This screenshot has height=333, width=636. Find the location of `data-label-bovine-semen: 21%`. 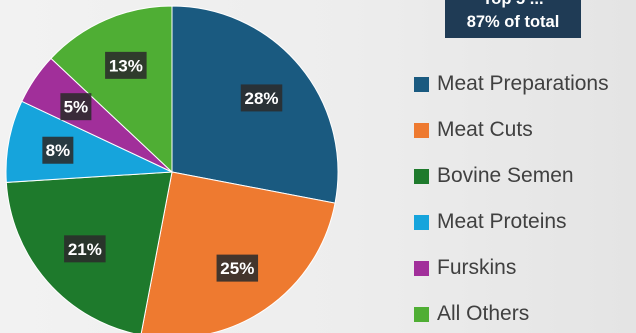

data-label-bovine-semen: 21% is located at coordinates (85, 249).